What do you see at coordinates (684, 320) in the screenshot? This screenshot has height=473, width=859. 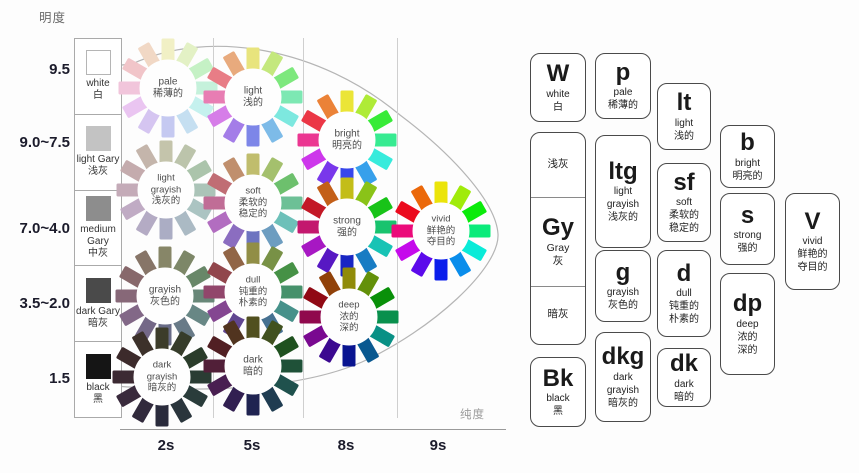 I see `tone-sub-label: 朴素的` at bounding box center [684, 320].